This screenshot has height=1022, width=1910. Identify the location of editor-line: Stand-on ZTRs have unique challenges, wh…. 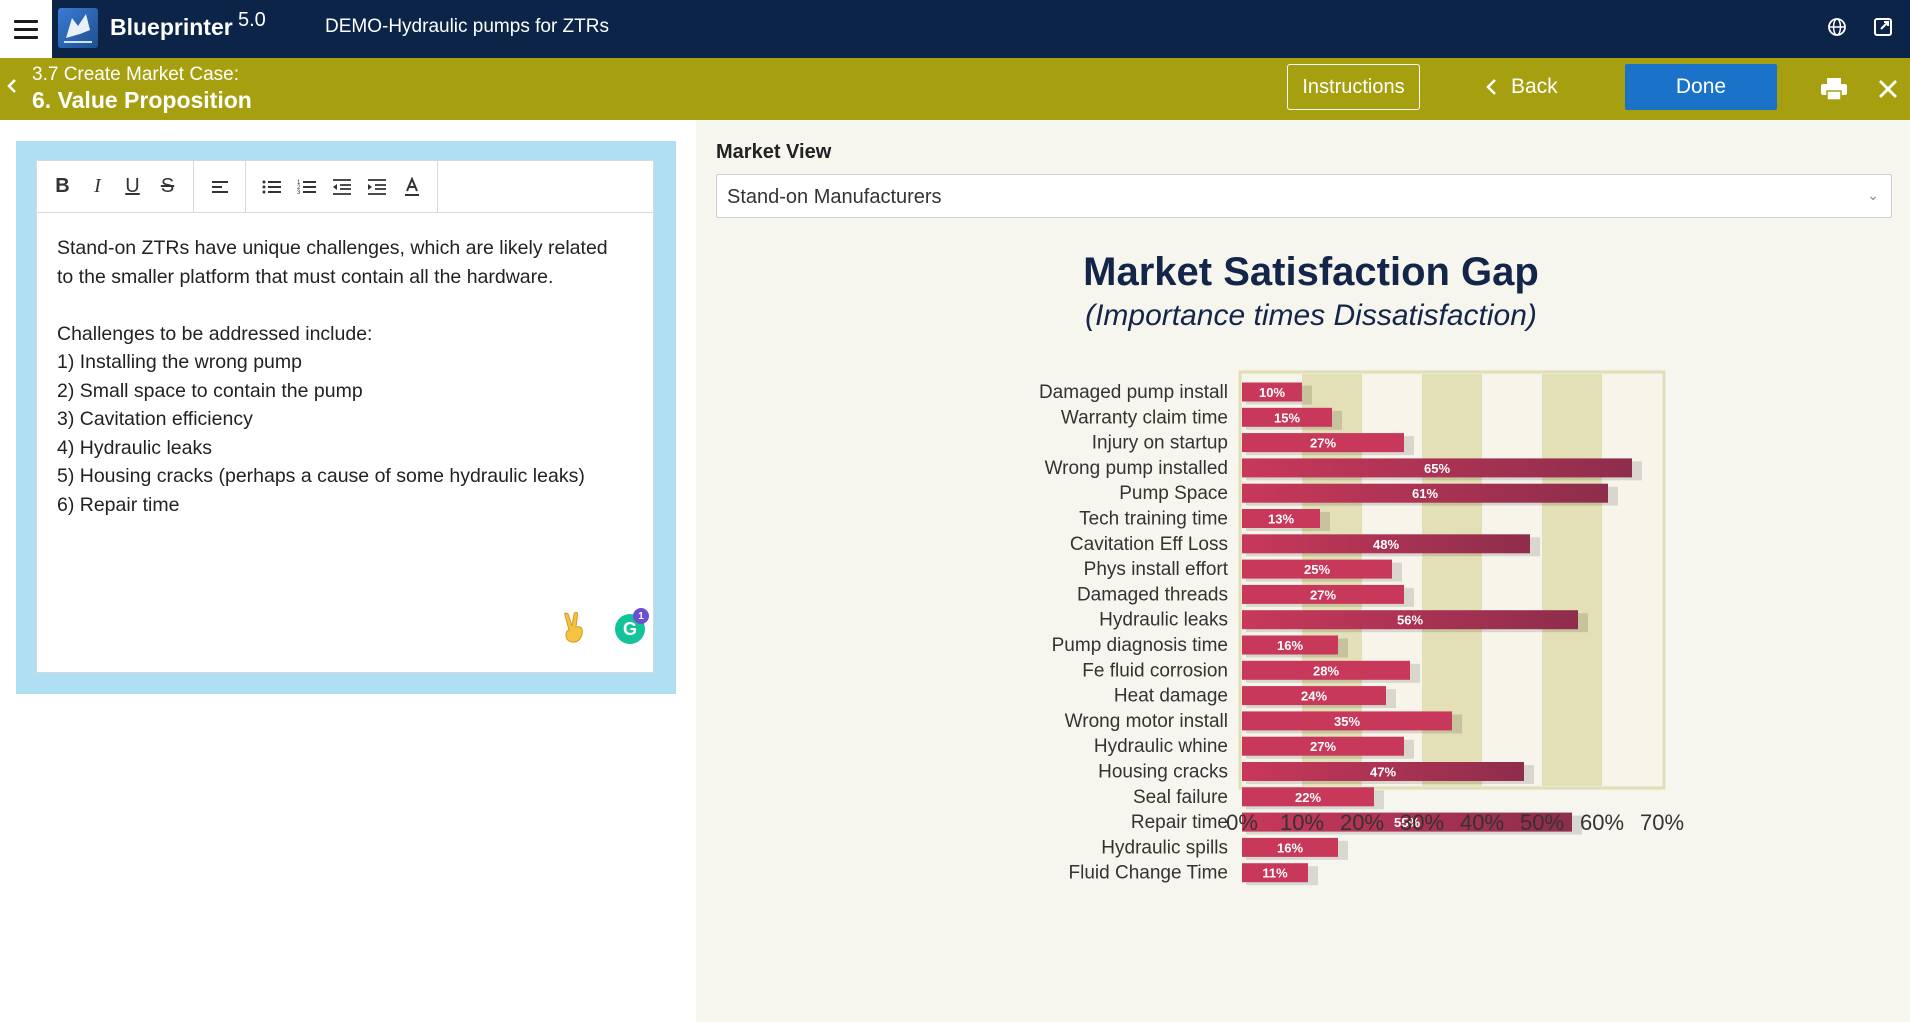
(332, 248).